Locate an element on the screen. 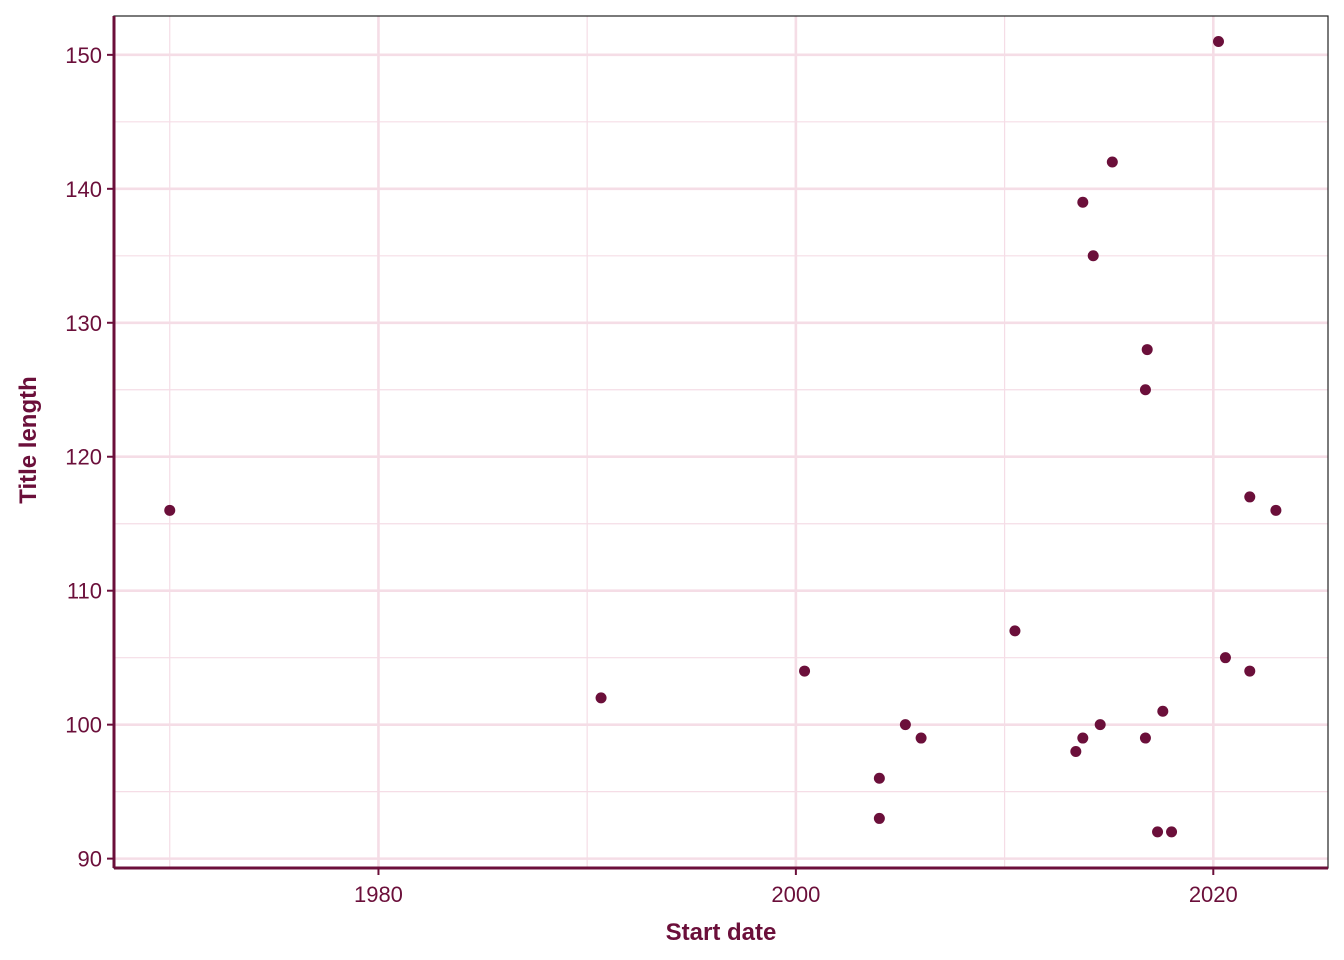 The width and height of the screenshot is (1344, 960). y-tick-label: 90 is located at coordinates (90, 859).